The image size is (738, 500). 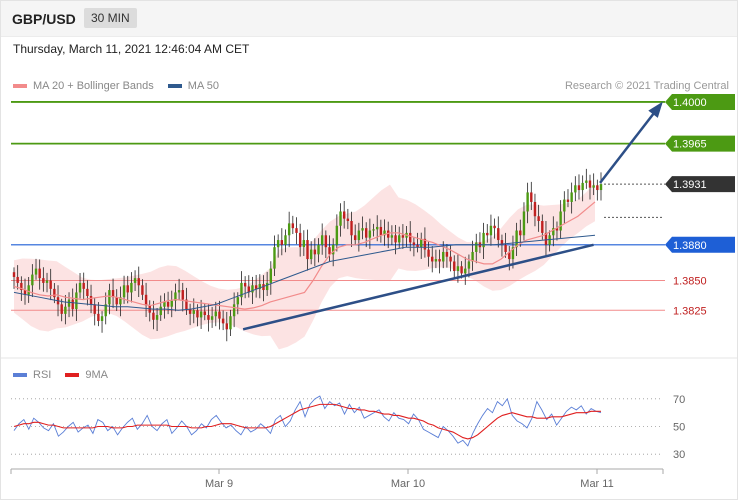 What do you see at coordinates (418, 287) in the screenshot?
I see `support-trendline` at bounding box center [418, 287].